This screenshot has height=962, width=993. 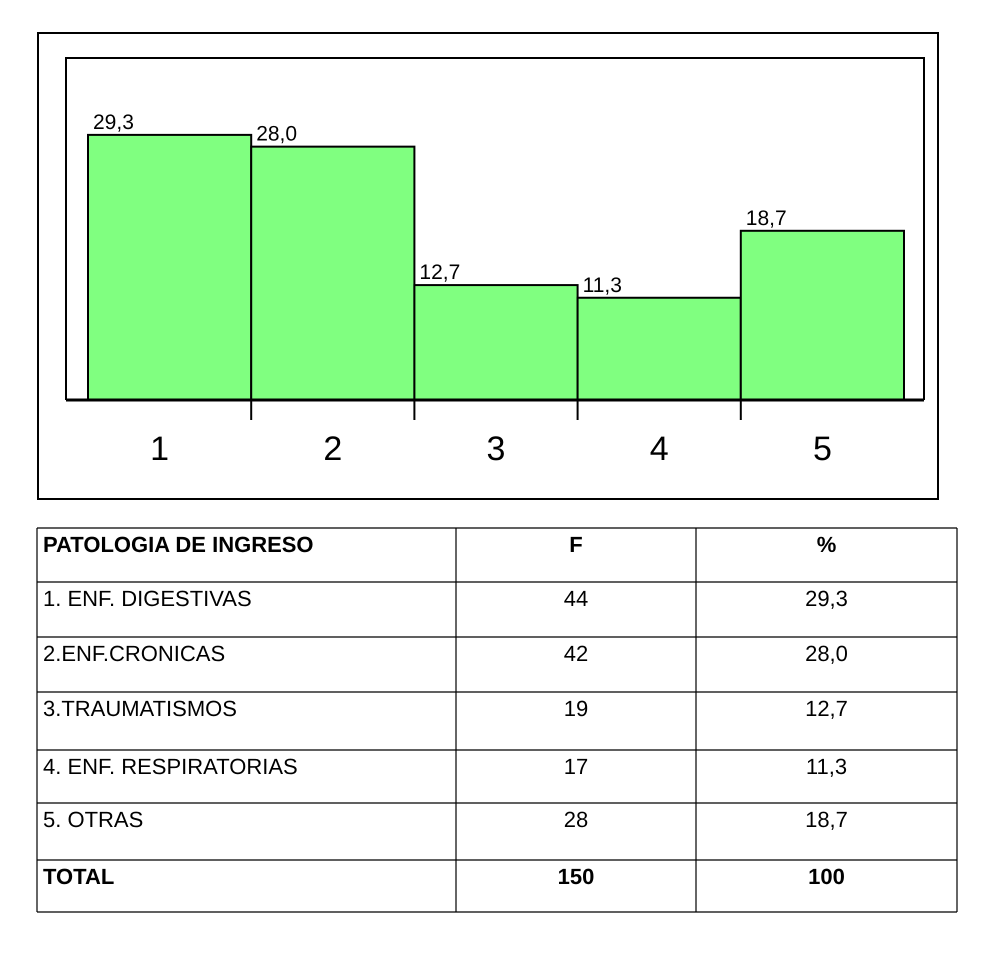 I want to click on x-tick-label: 2, so click(x=332, y=449).